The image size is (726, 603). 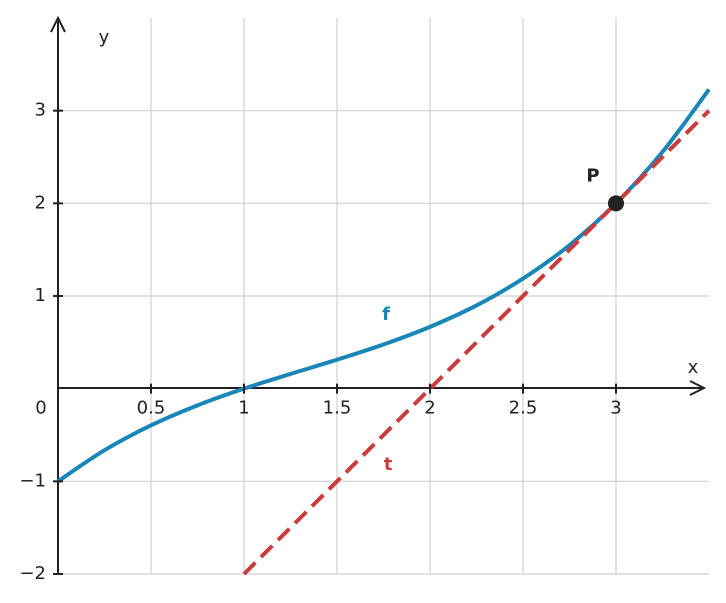 What do you see at coordinates (40, 295) in the screenshot?
I see `y-tick-label: 1` at bounding box center [40, 295].